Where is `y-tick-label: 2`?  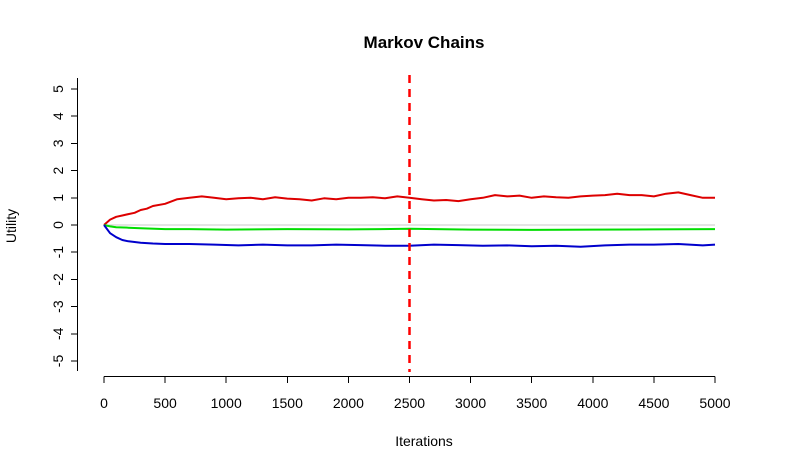 y-tick-label: 2 is located at coordinates (58, 170).